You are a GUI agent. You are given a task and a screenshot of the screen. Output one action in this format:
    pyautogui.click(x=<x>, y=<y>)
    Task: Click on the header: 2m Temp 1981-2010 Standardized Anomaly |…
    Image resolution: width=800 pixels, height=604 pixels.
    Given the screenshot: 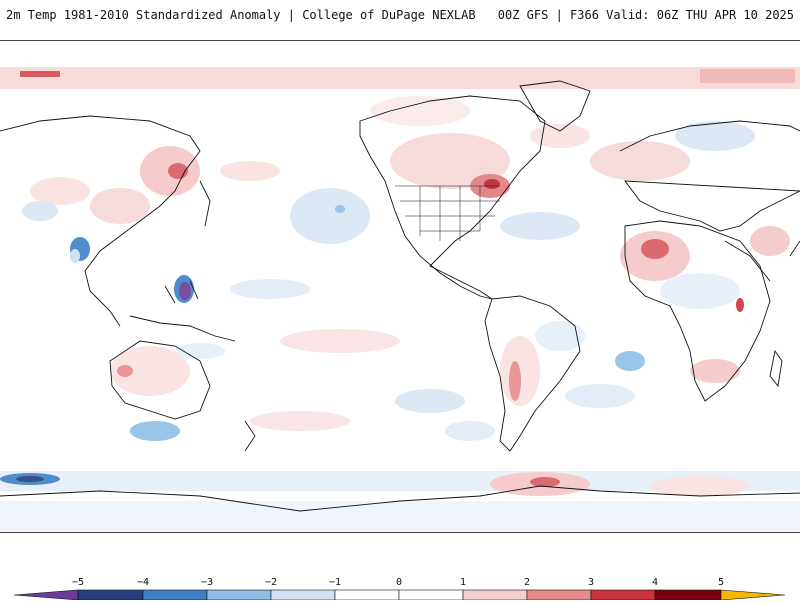 What is the action you would take?
    pyautogui.click(x=400, y=18)
    